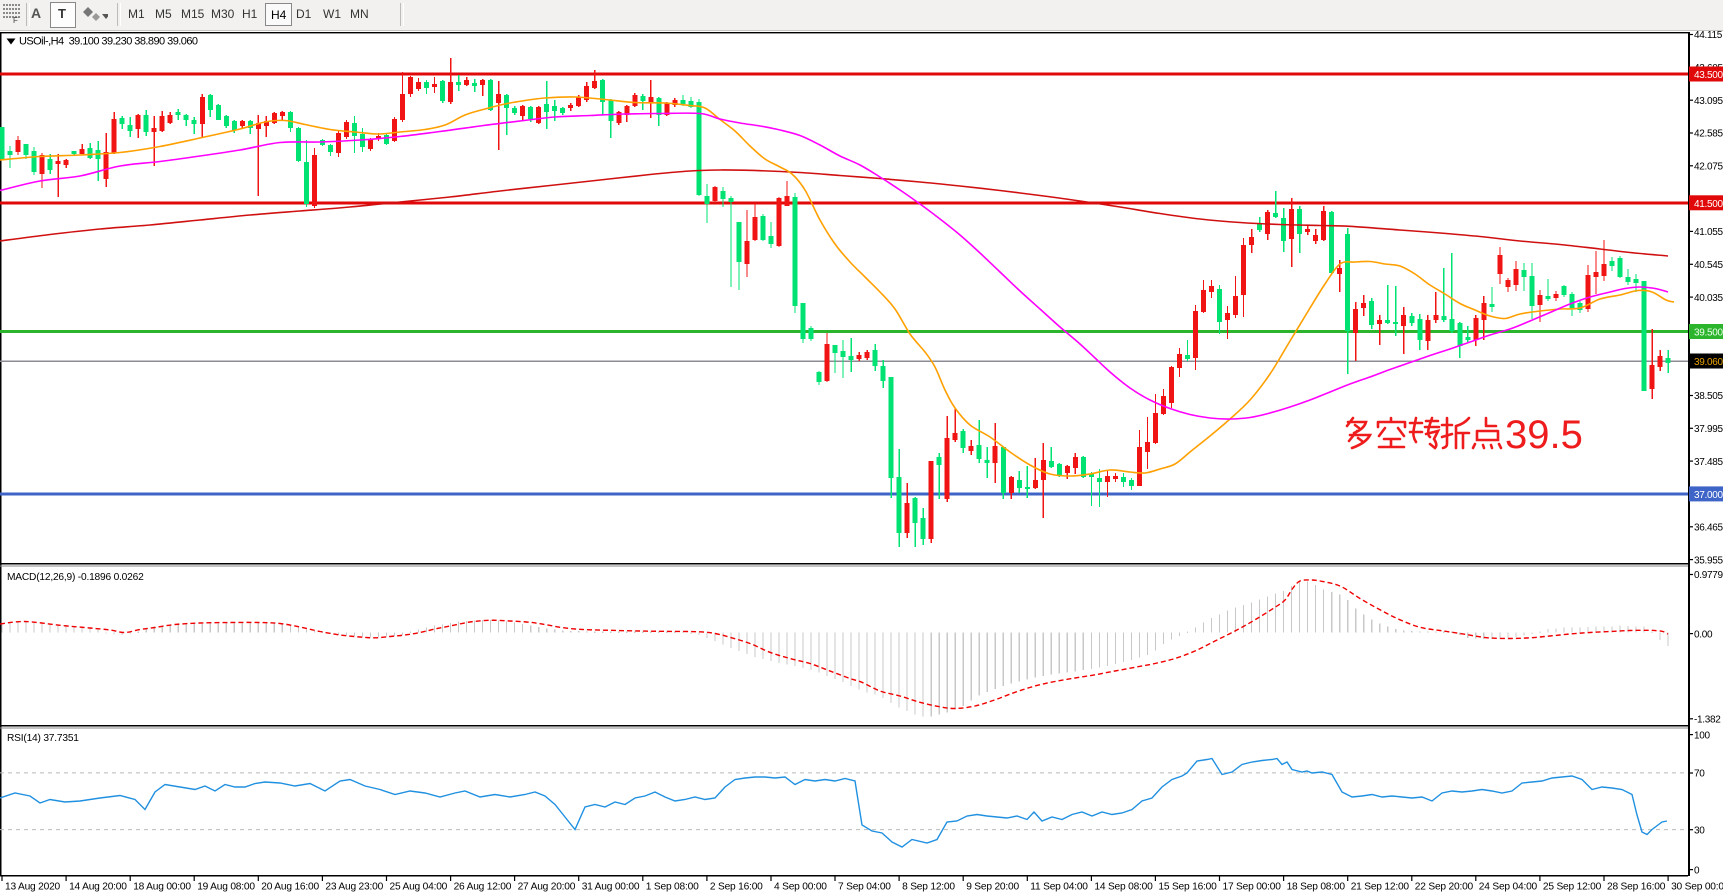 This screenshot has width=1723, height=895. Describe the element at coordinates (1708, 429) in the screenshot. I see `svg-text: 37.995` at that location.